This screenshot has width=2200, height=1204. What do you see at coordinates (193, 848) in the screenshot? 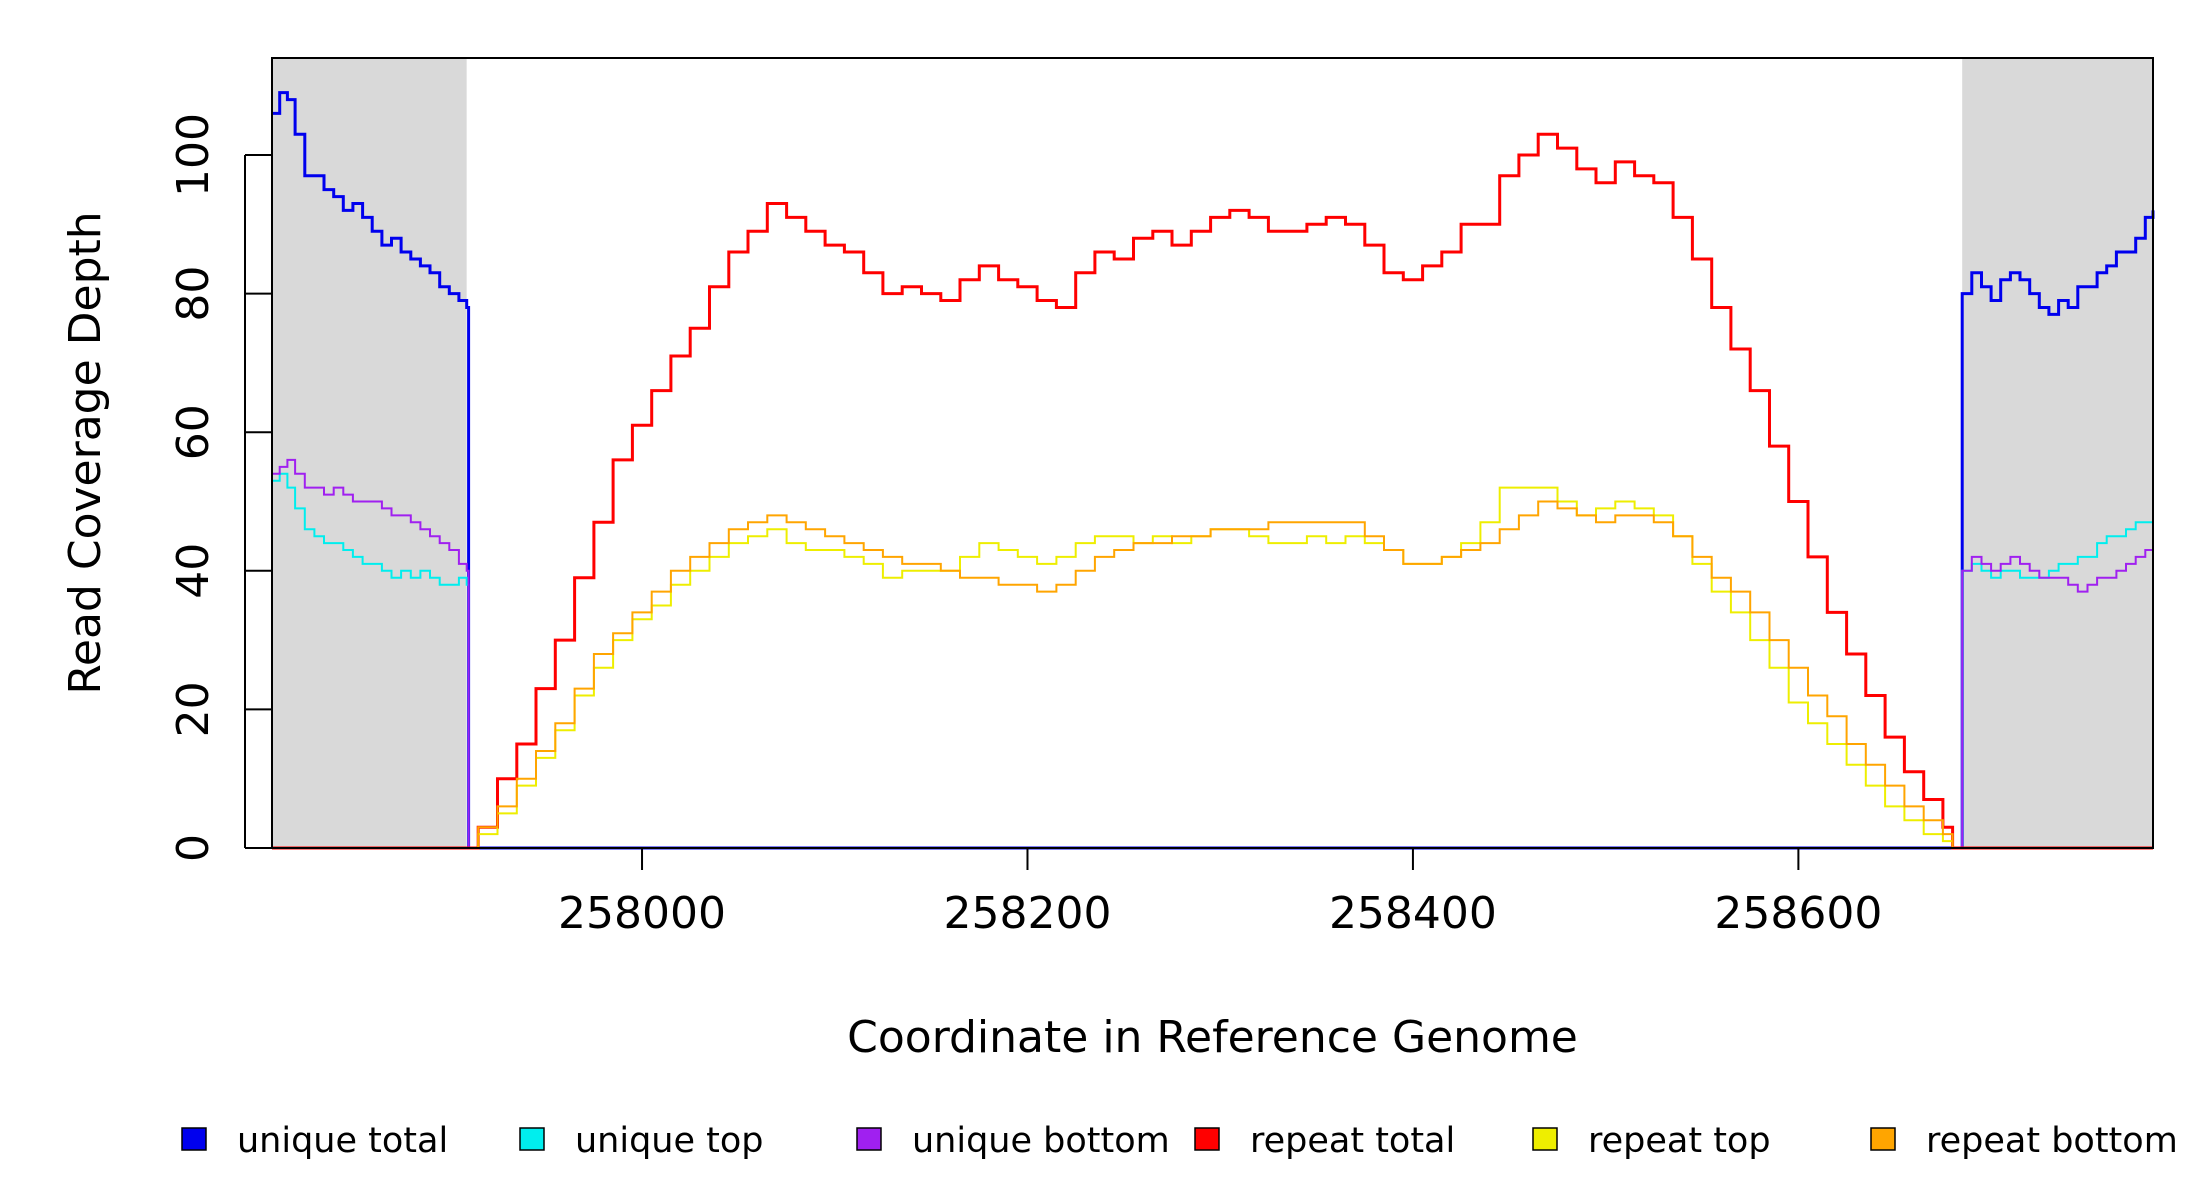
I see `y-tick-label: 0` at bounding box center [193, 848].